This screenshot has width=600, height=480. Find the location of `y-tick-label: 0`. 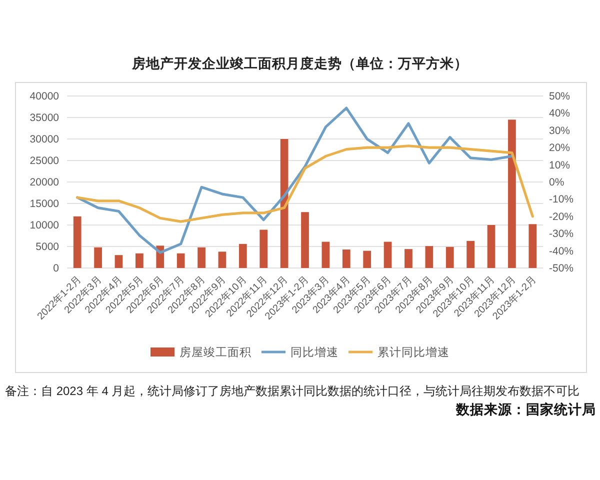

y-tick-label: 0 is located at coordinates (56, 268).